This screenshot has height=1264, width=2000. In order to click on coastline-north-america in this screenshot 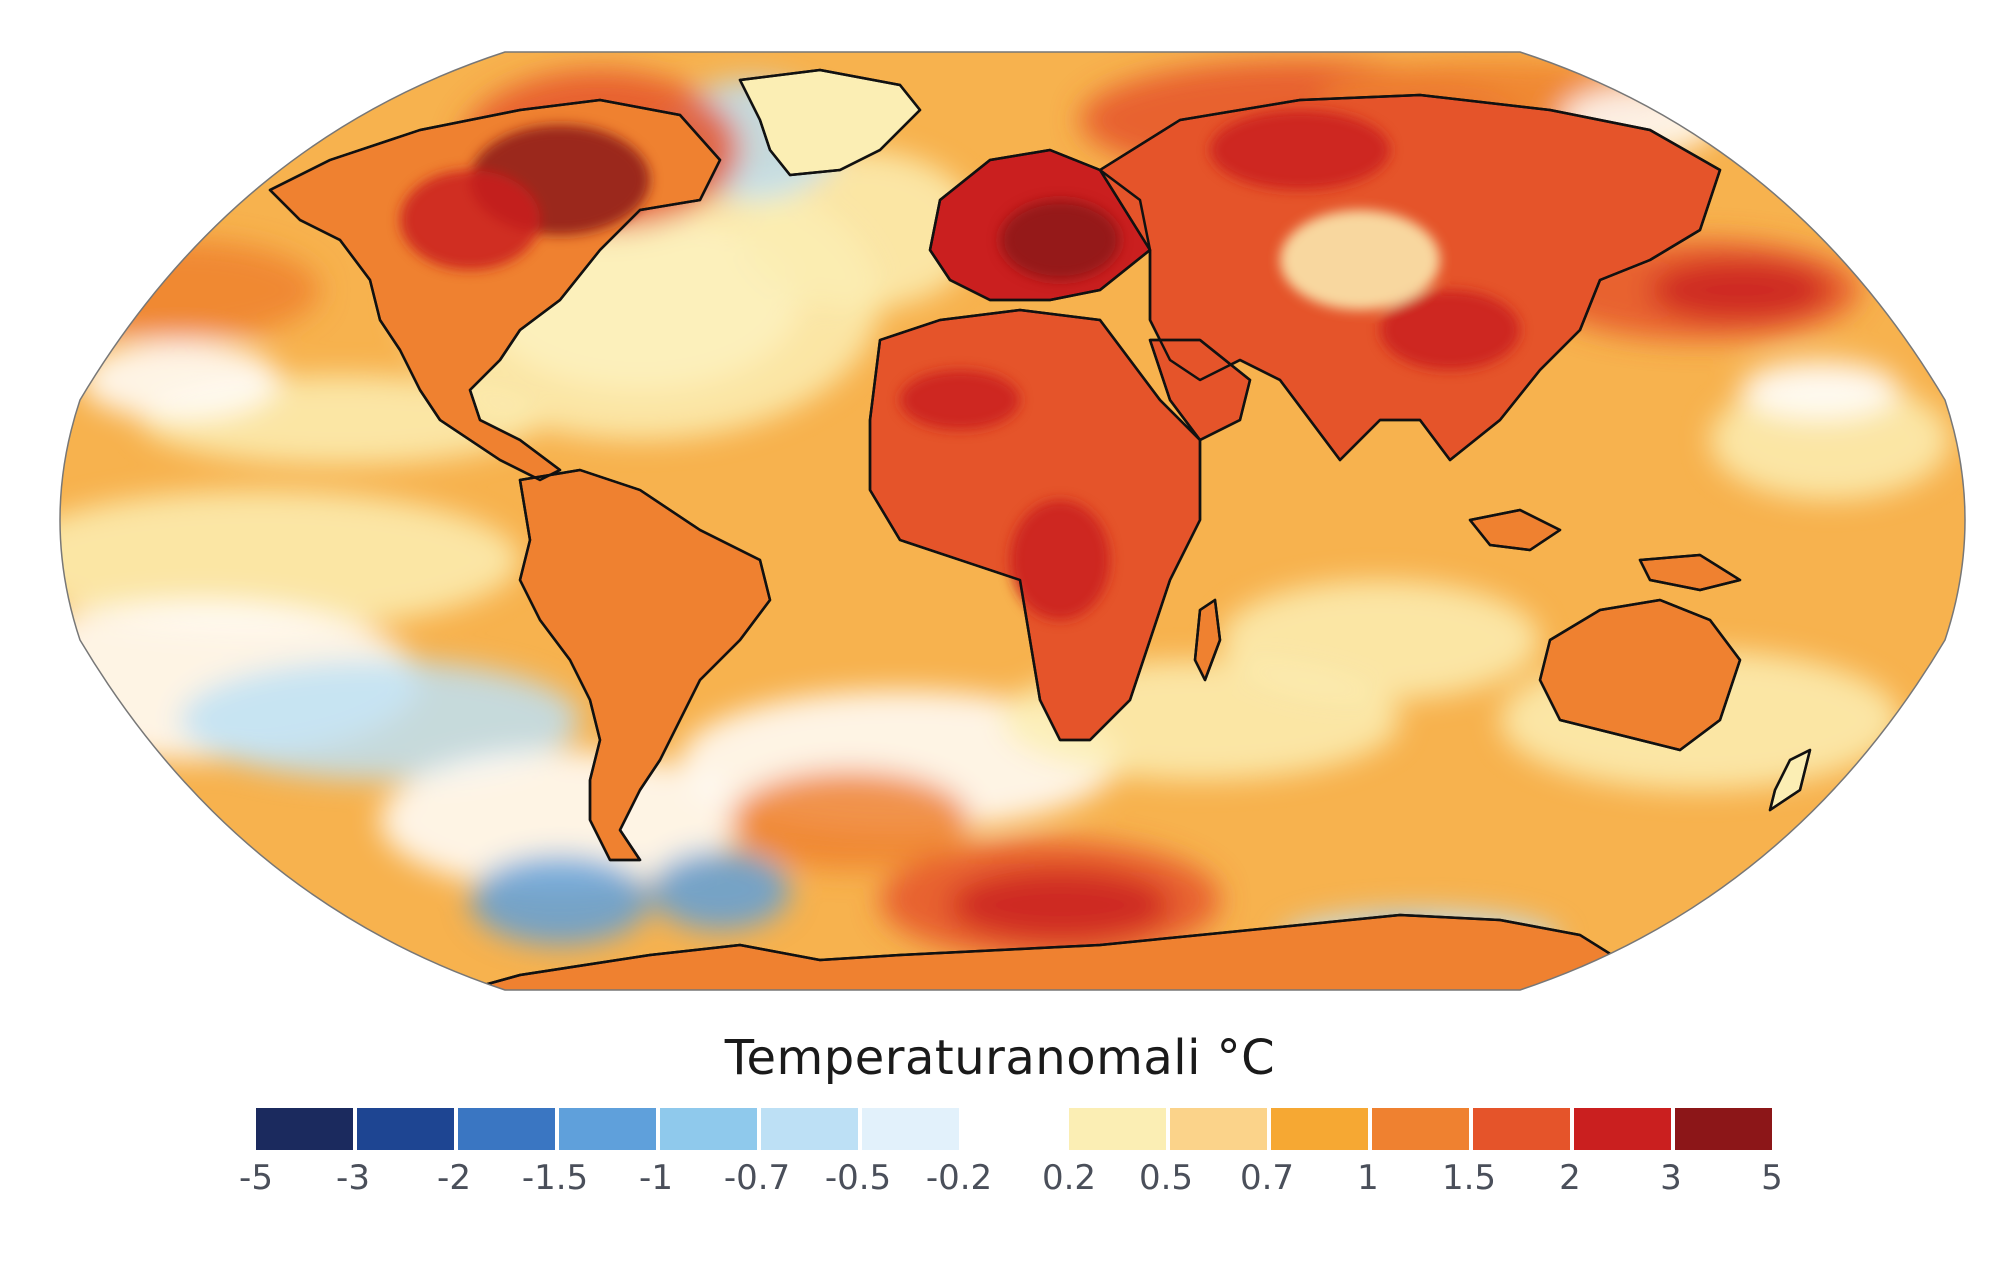, I will do `click(495, 290)`.